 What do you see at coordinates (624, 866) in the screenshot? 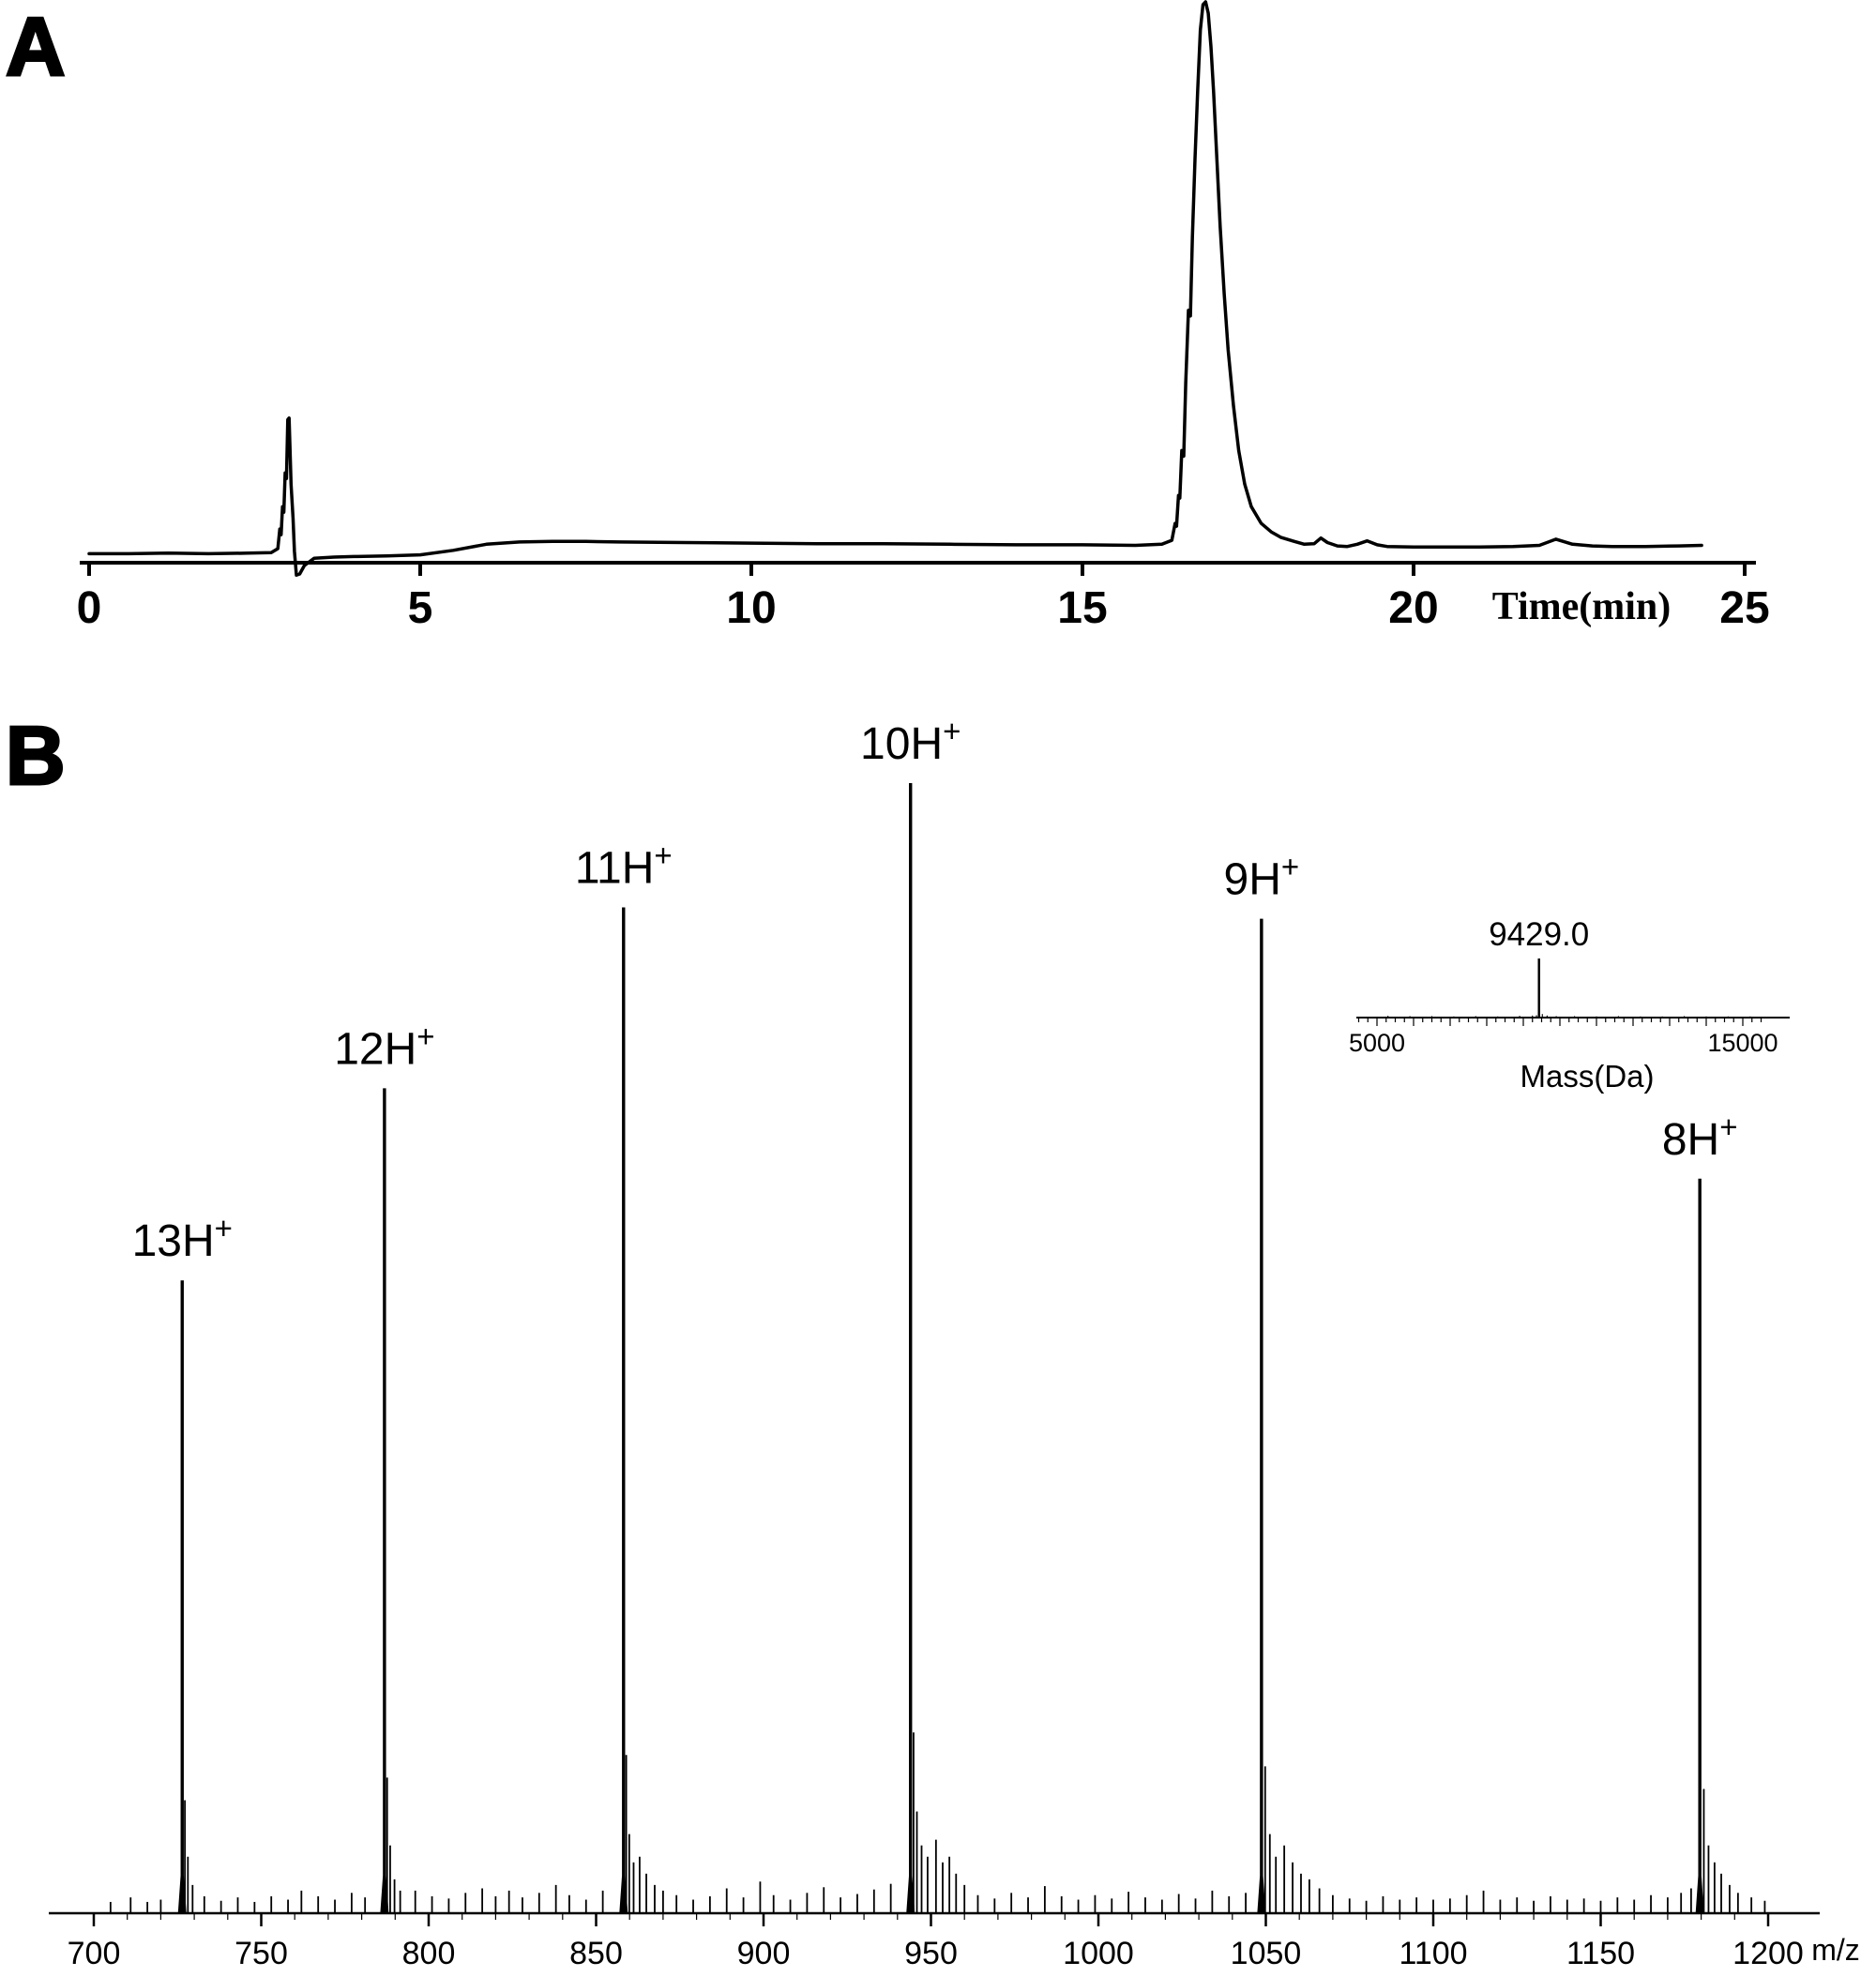
I see `charge-state-label: 11H+` at bounding box center [624, 866].